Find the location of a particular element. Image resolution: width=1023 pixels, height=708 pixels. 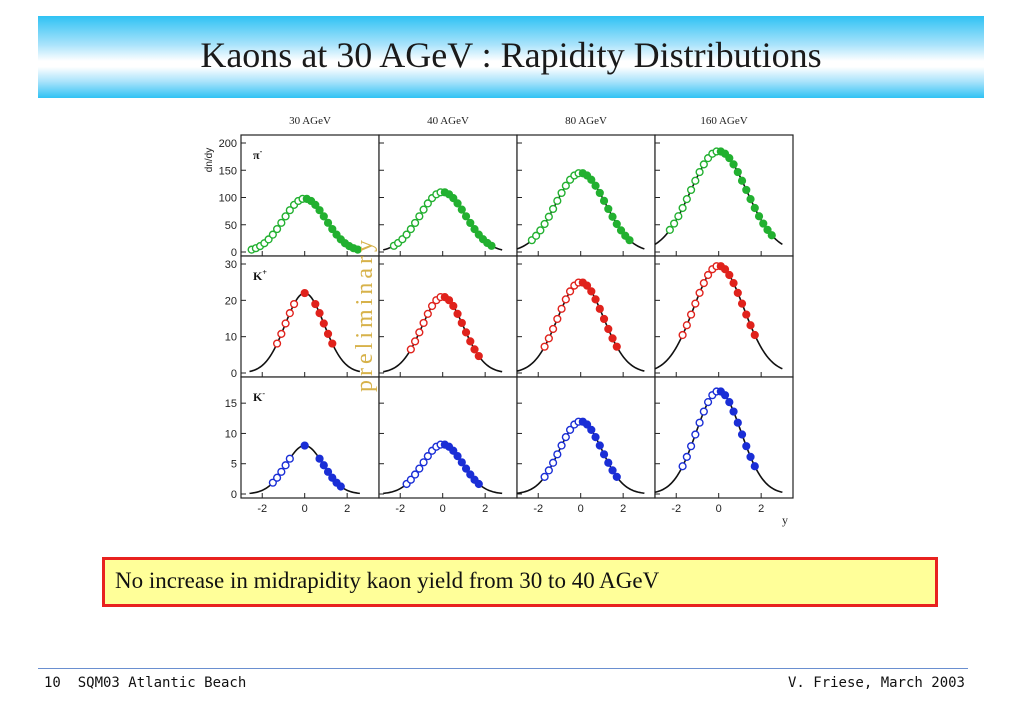

y-tick-label: 150 is located at coordinates (228, 171).